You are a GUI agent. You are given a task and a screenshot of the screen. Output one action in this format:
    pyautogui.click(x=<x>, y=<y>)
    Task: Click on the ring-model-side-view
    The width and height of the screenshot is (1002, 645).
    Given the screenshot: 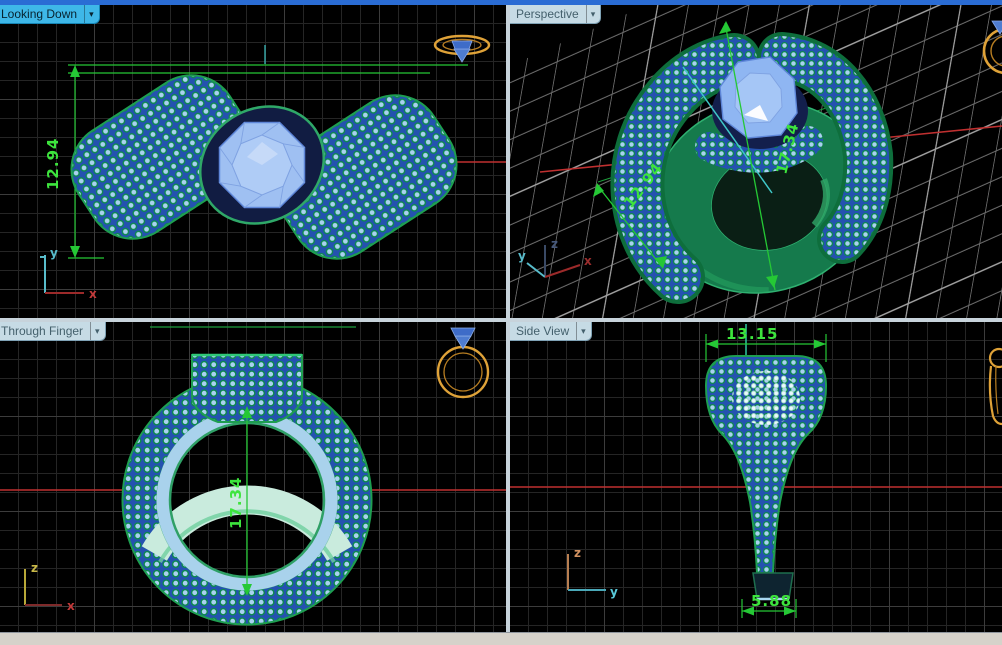 What is the action you would take?
    pyautogui.click(x=766, y=478)
    